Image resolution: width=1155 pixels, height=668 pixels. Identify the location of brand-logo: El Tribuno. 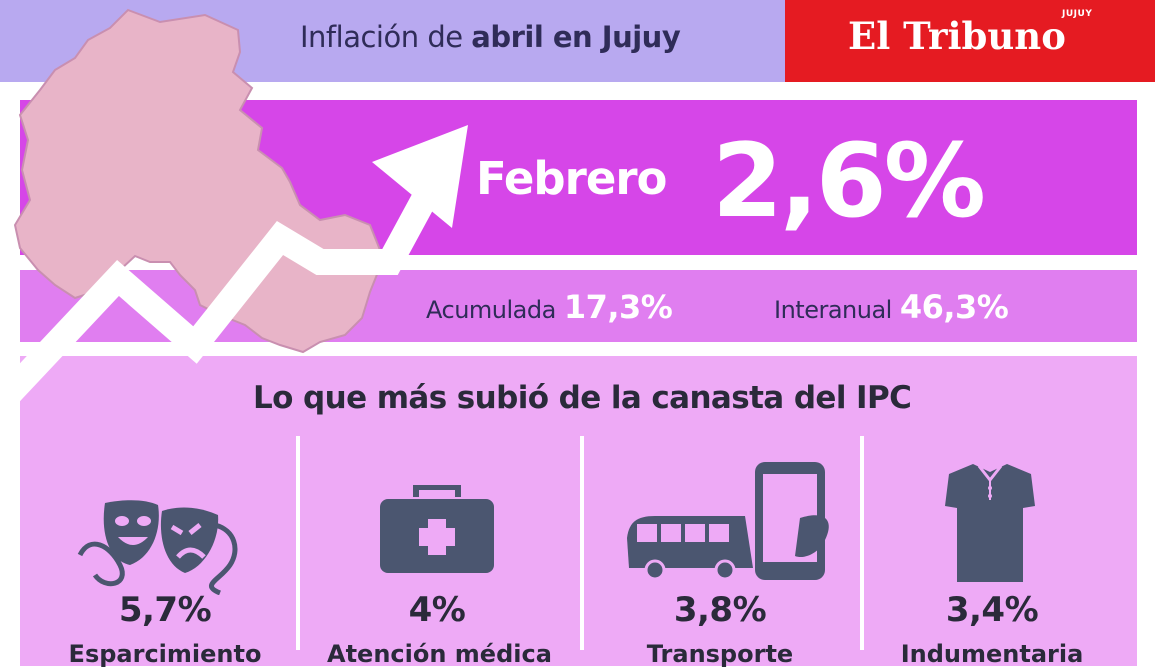
(957, 36).